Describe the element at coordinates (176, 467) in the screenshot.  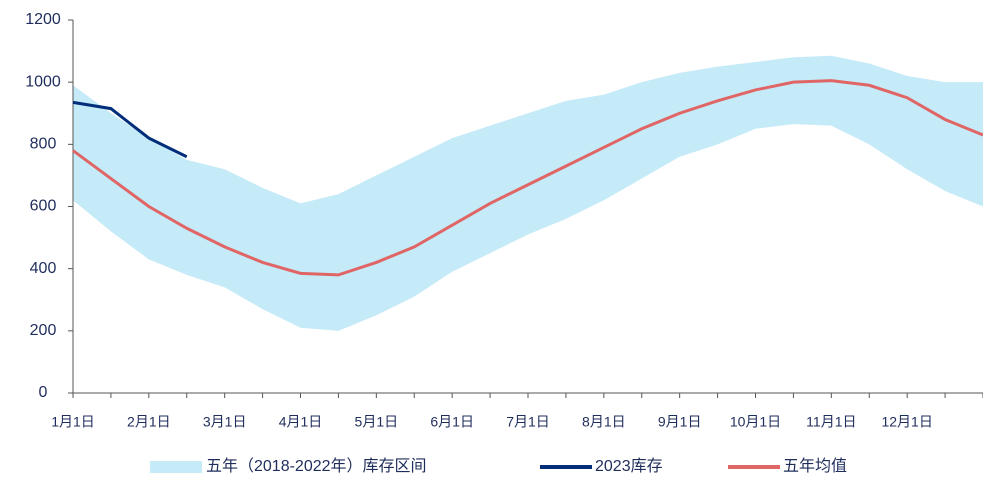
I see `legend-swatch` at that location.